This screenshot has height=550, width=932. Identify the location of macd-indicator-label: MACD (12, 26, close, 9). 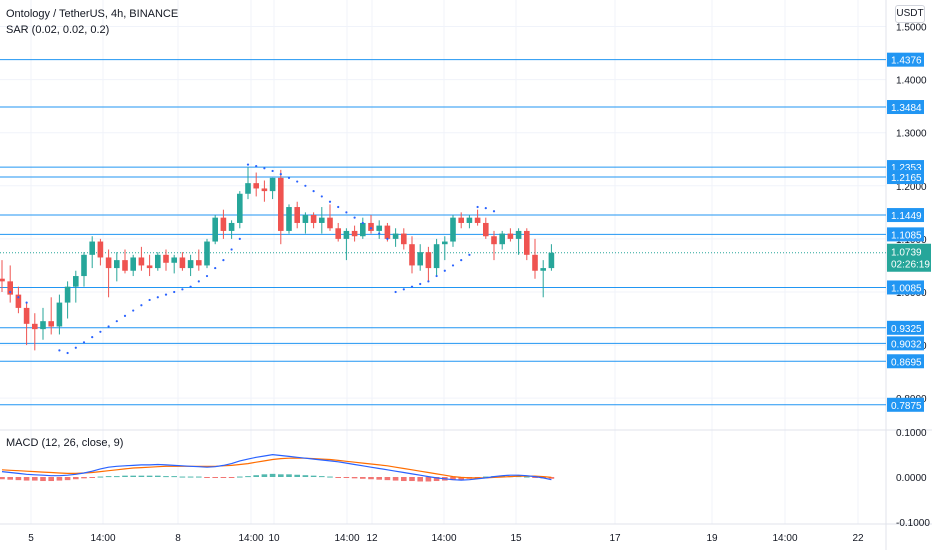
(65, 443).